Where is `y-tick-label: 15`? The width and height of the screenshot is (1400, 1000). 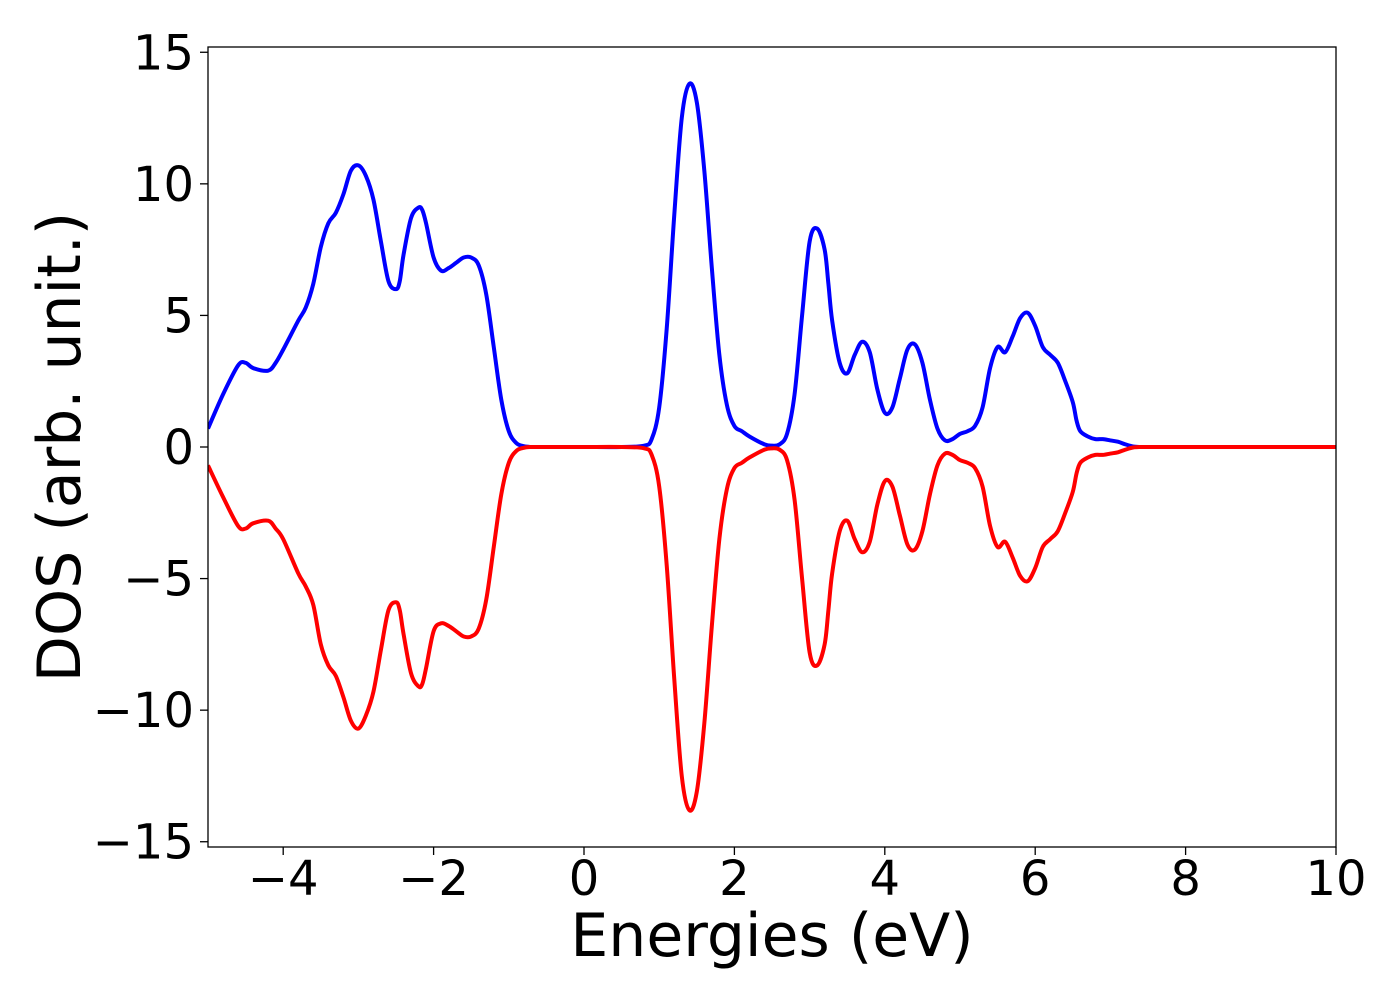
y-tick-label: 15 is located at coordinates (163, 53).